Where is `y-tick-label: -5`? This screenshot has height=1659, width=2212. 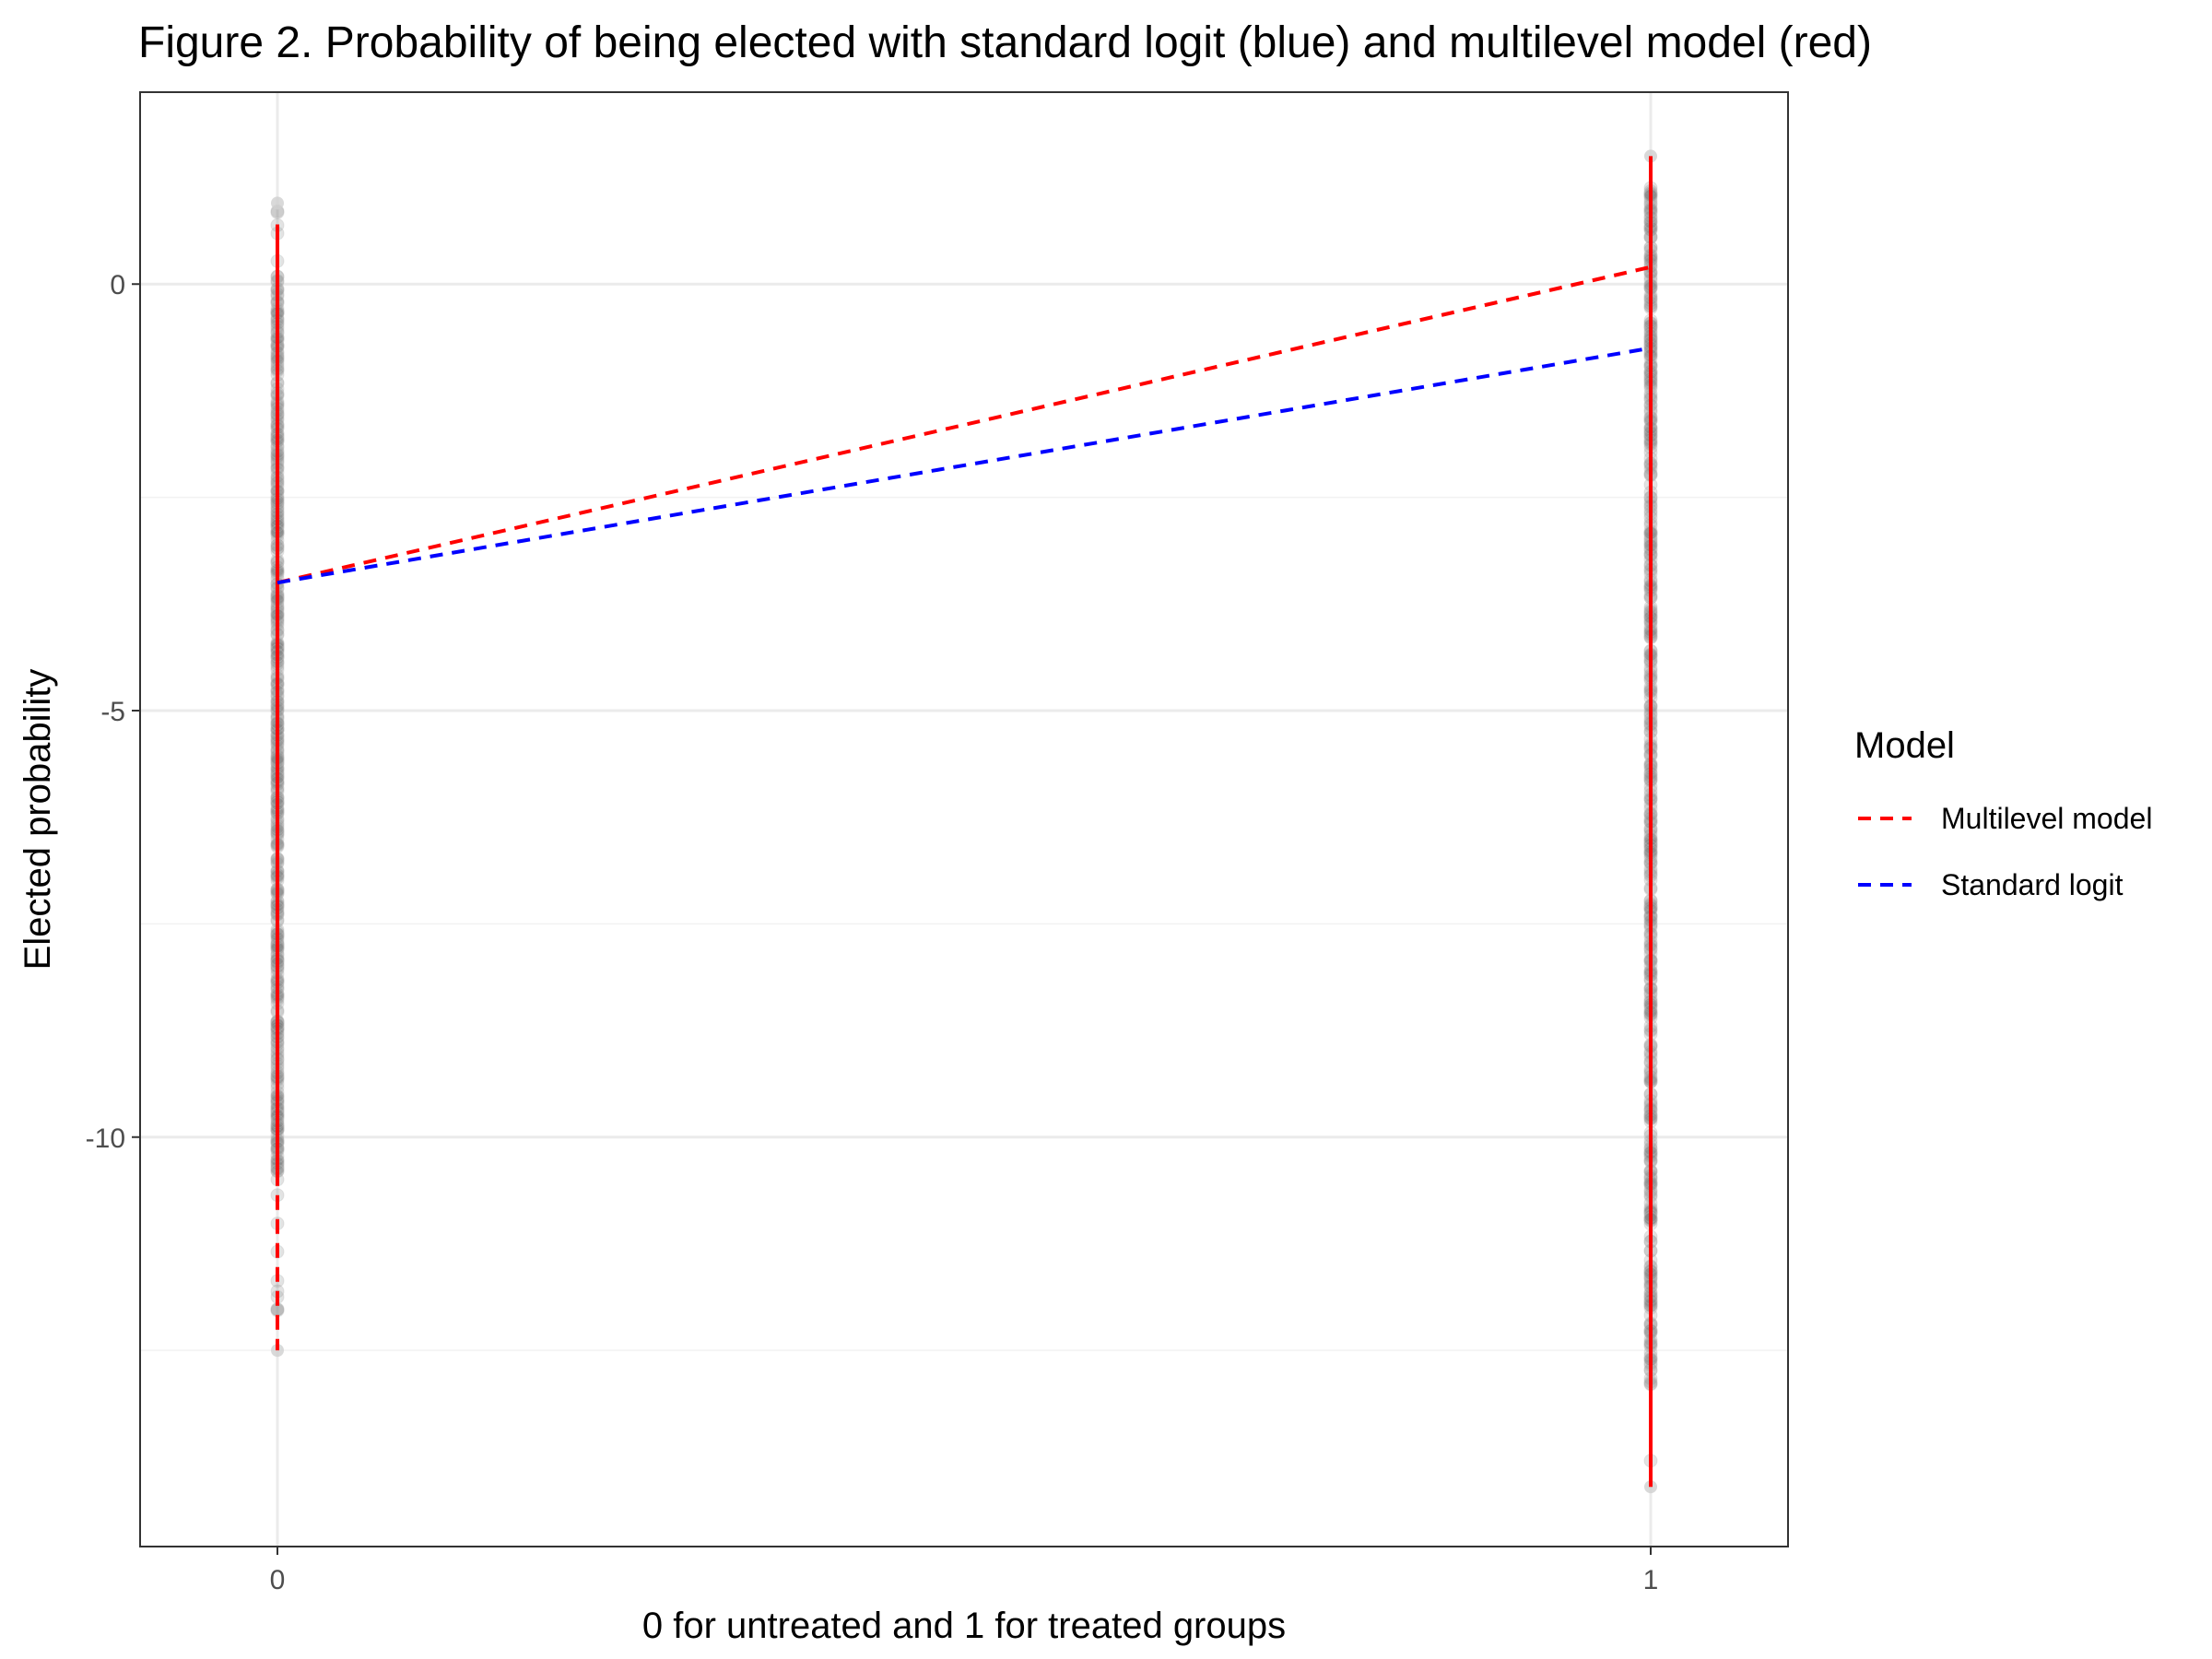 y-tick-label: -5 is located at coordinates (112, 712).